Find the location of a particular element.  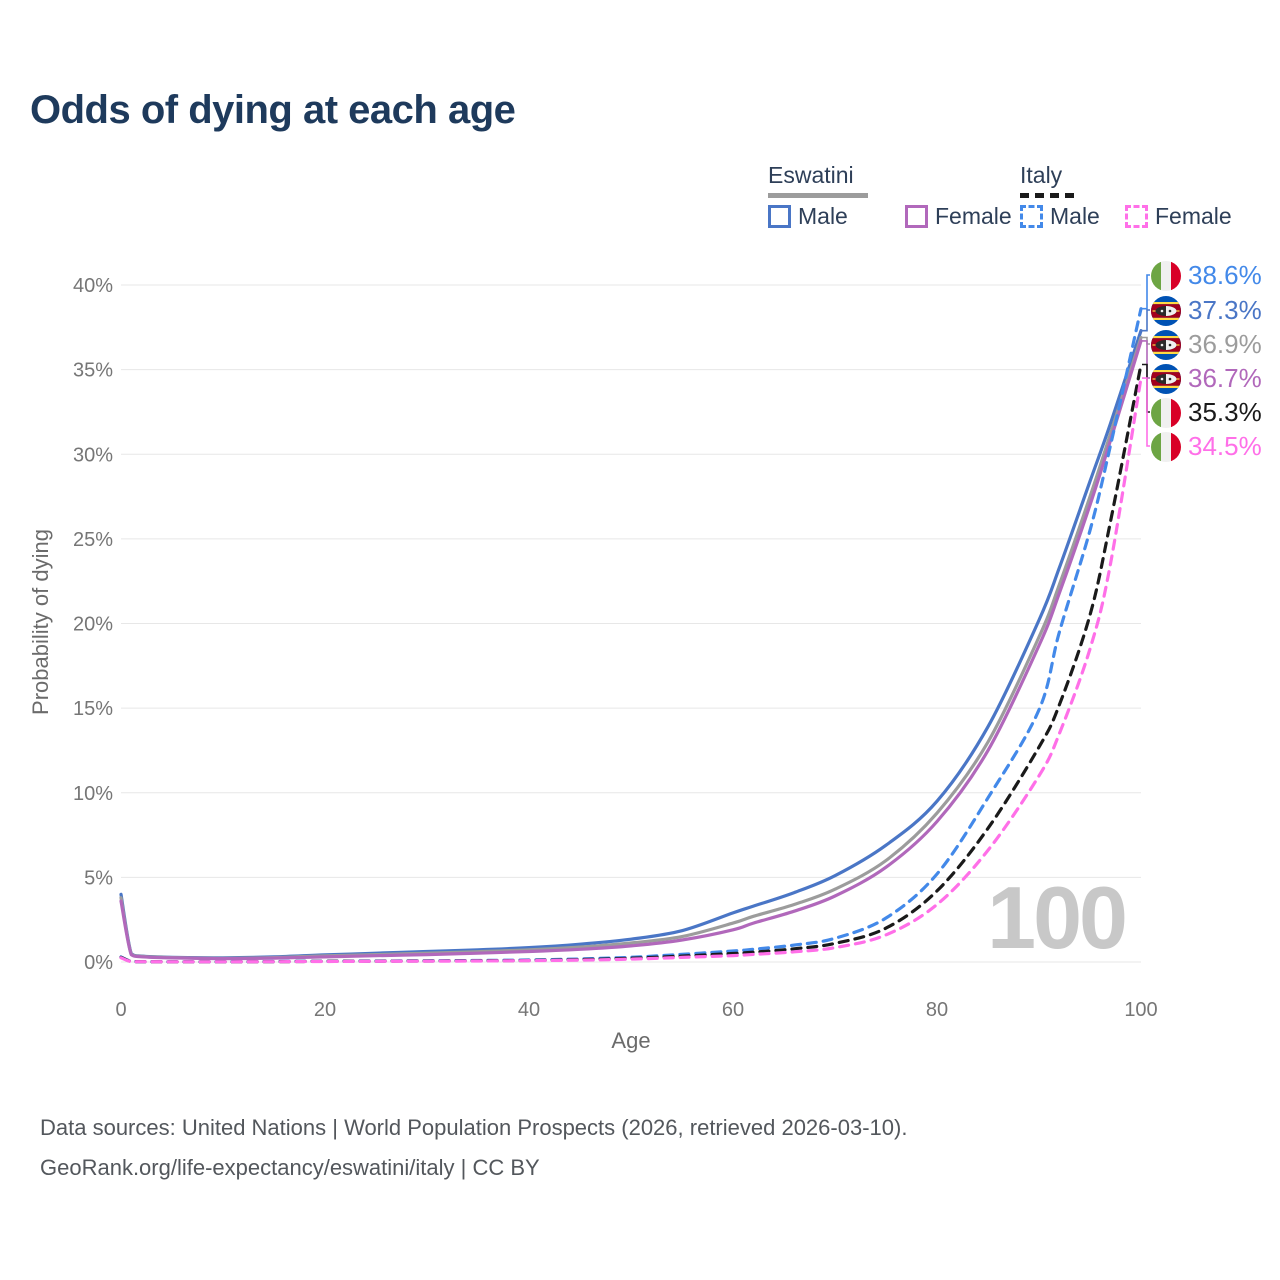

legend-underline-eswatini is located at coordinates (818, 195).